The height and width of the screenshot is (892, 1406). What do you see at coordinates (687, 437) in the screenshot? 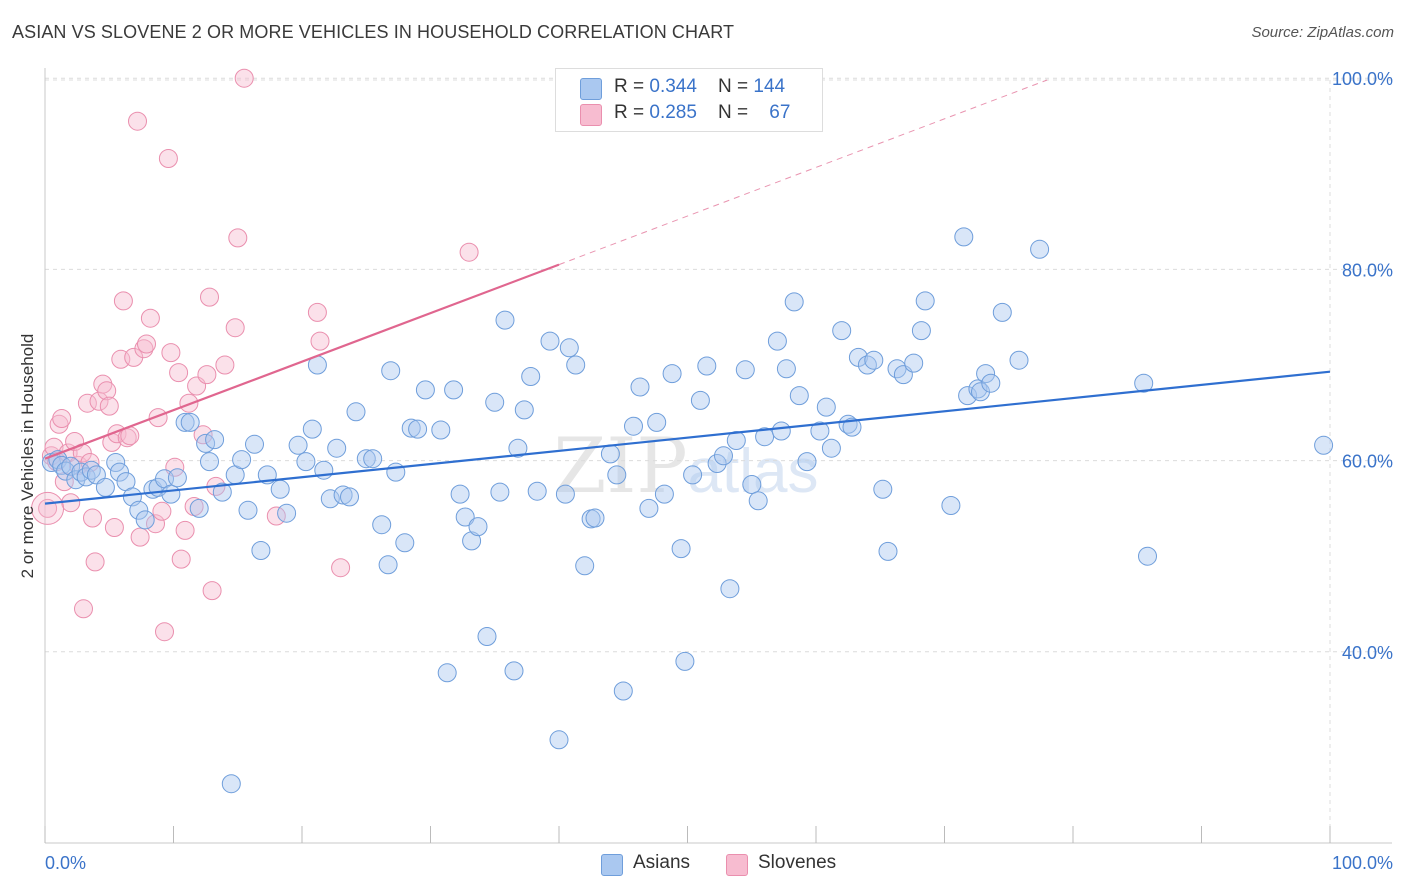
I see `asian-trend-line` at bounding box center [687, 437].